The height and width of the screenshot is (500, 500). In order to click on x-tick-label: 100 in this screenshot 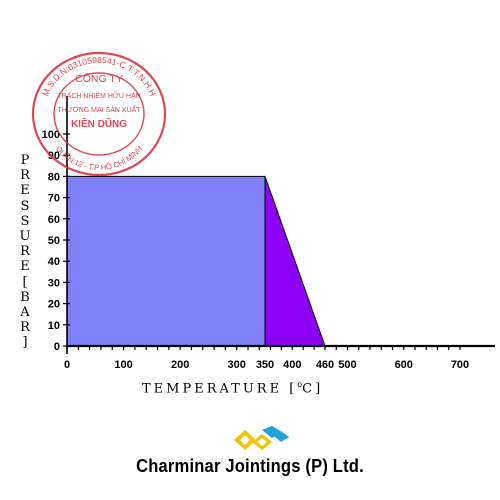, I will do `click(123, 365)`.